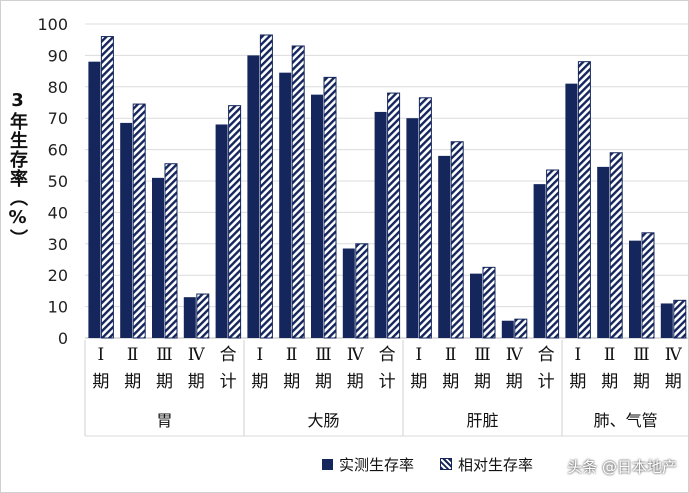  What do you see at coordinates (58, 181) in the screenshot?
I see `y-tick-label: 50` at bounding box center [58, 181].